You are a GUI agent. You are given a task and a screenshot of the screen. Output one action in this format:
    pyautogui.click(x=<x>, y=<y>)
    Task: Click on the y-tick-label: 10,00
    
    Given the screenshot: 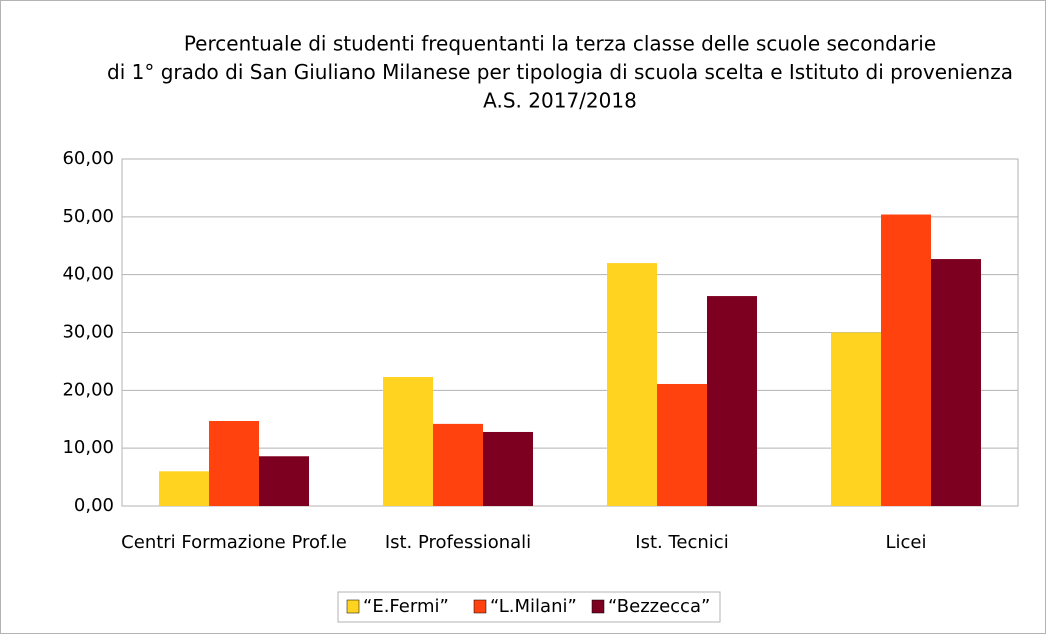 What is the action you would take?
    pyautogui.click(x=88, y=447)
    